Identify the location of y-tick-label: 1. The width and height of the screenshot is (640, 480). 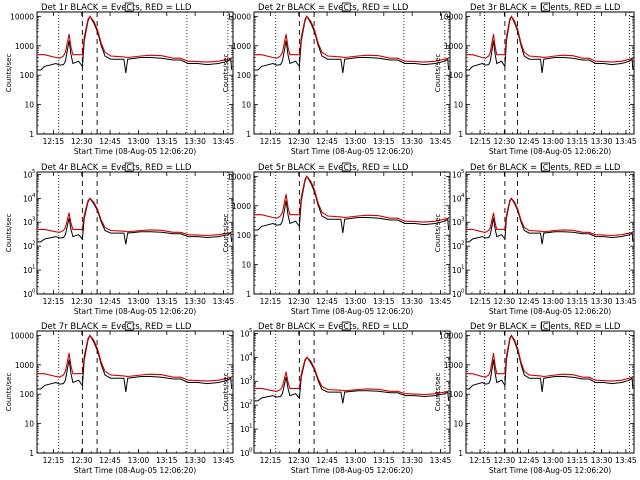
(31, 453).